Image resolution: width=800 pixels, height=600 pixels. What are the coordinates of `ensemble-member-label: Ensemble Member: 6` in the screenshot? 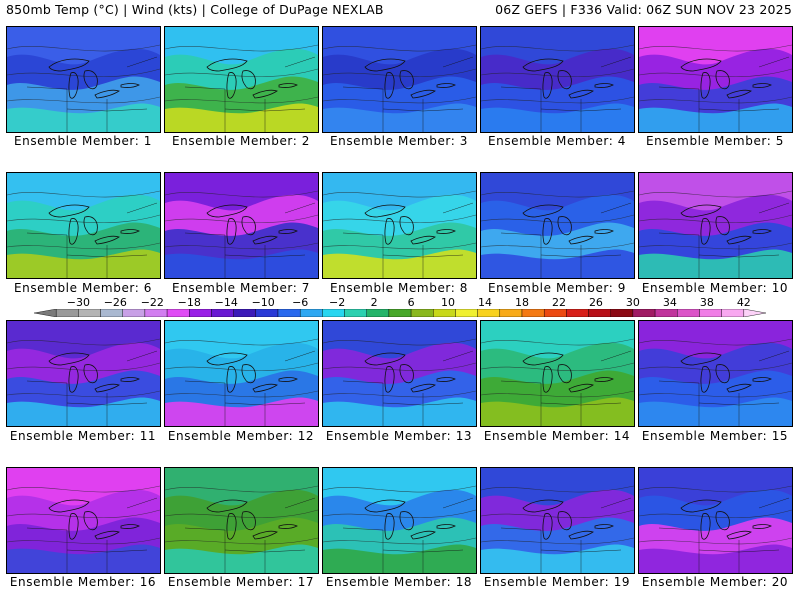 It's located at (83, 288).